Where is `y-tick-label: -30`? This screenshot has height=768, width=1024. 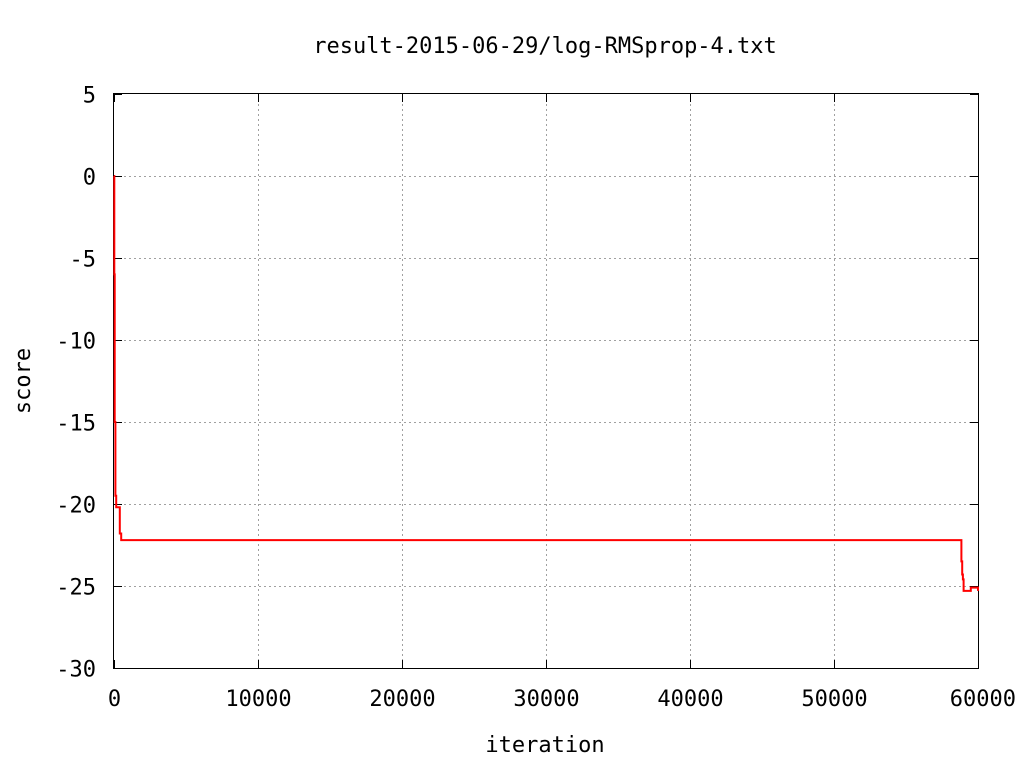 y-tick-label: -30 is located at coordinates (76, 670).